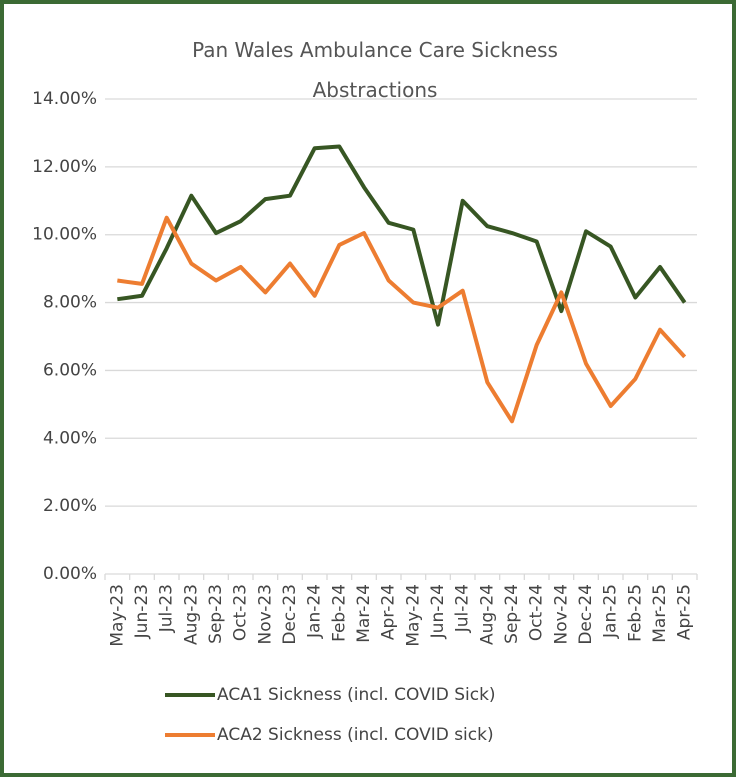  What do you see at coordinates (463, 608) in the screenshot?
I see `x-tick-label: Jul-24` at bounding box center [463, 608].